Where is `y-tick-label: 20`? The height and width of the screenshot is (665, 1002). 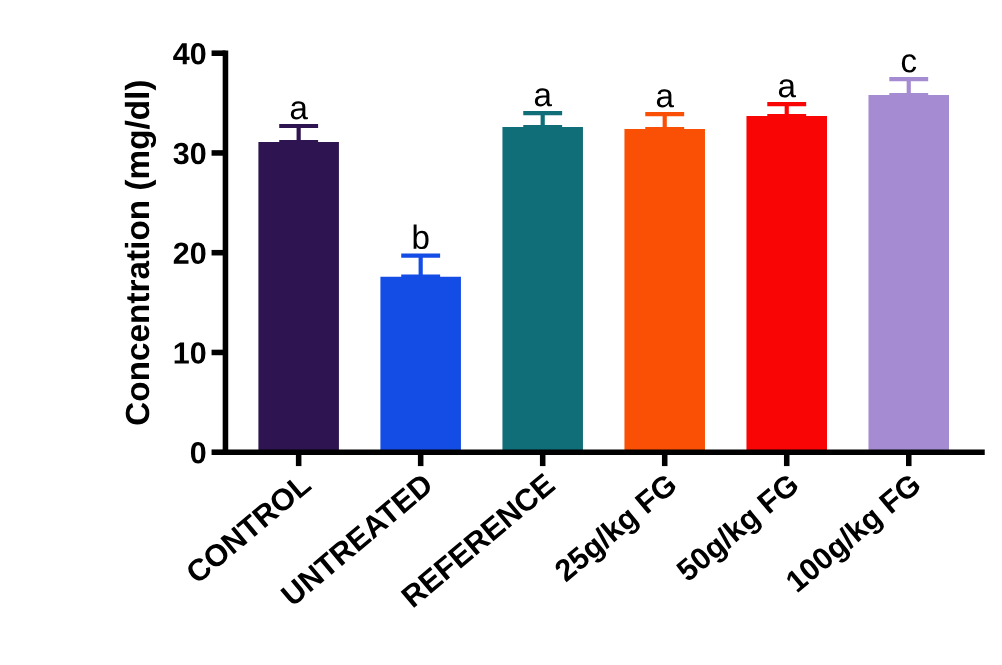
y-tick-label: 20 is located at coordinates (189, 253).